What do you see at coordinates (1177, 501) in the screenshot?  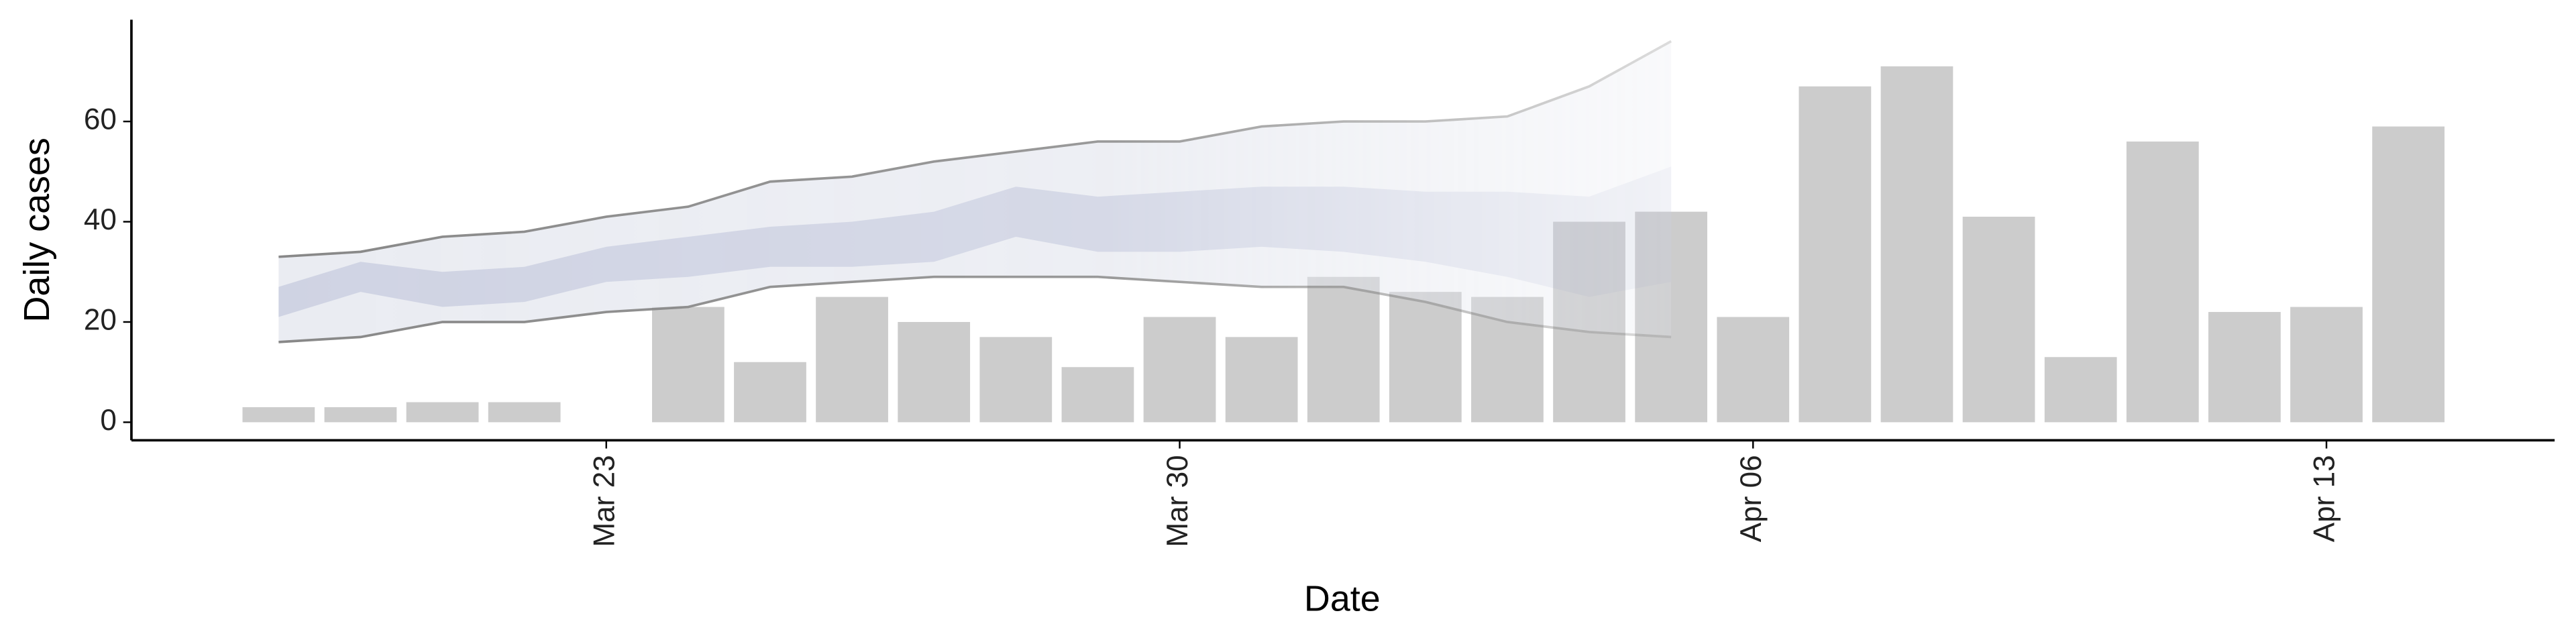 I see `x-tick-label: Mar 30` at bounding box center [1177, 501].